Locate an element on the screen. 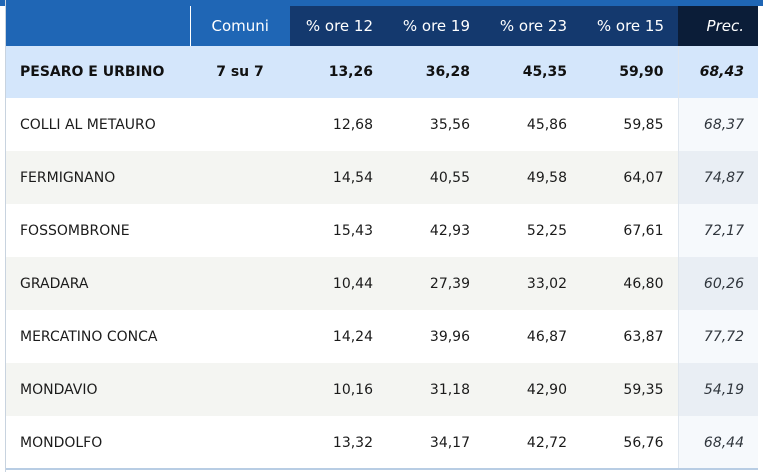 The height and width of the screenshot is (472, 763). ore-23-value: 52,25 is located at coordinates (532, 230).